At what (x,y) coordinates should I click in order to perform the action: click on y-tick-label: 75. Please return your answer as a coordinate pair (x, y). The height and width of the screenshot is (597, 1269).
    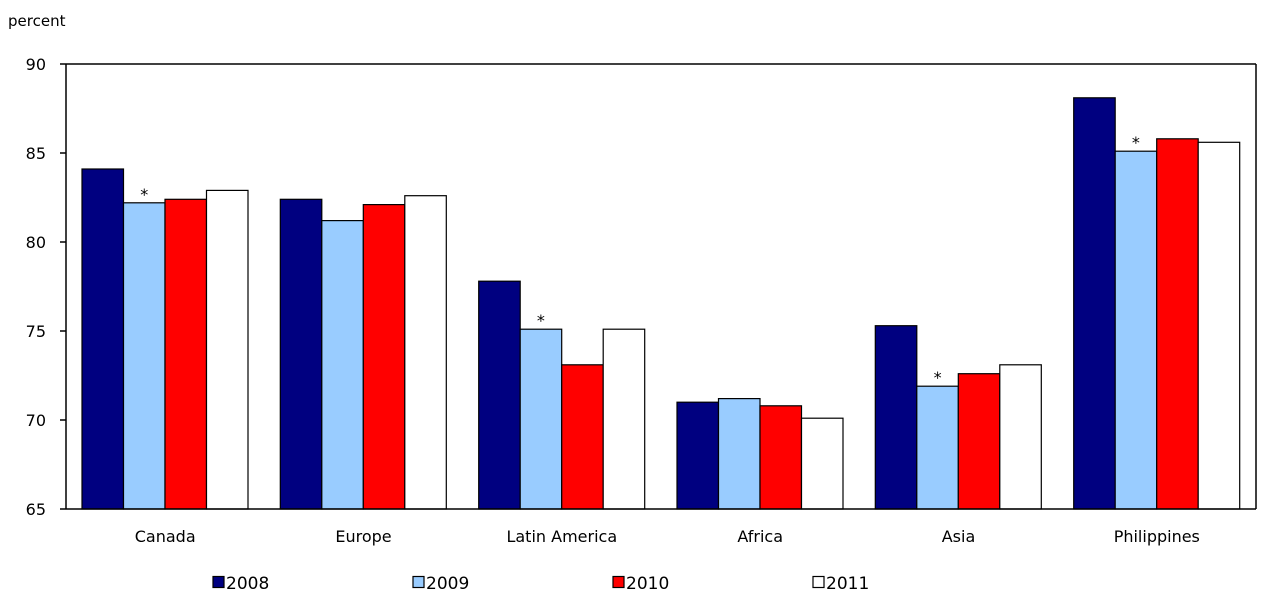
    Looking at the image, I should click on (36, 331).